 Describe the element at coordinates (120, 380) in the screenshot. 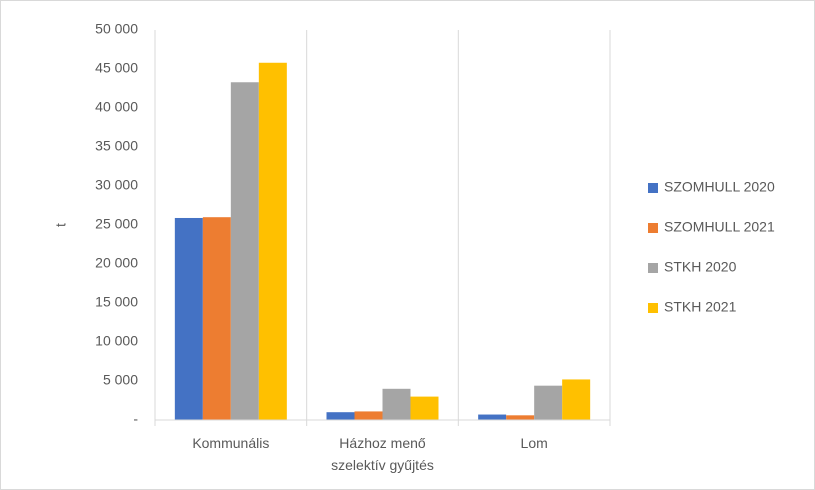

I see `y-tick-label: 5 000` at that location.